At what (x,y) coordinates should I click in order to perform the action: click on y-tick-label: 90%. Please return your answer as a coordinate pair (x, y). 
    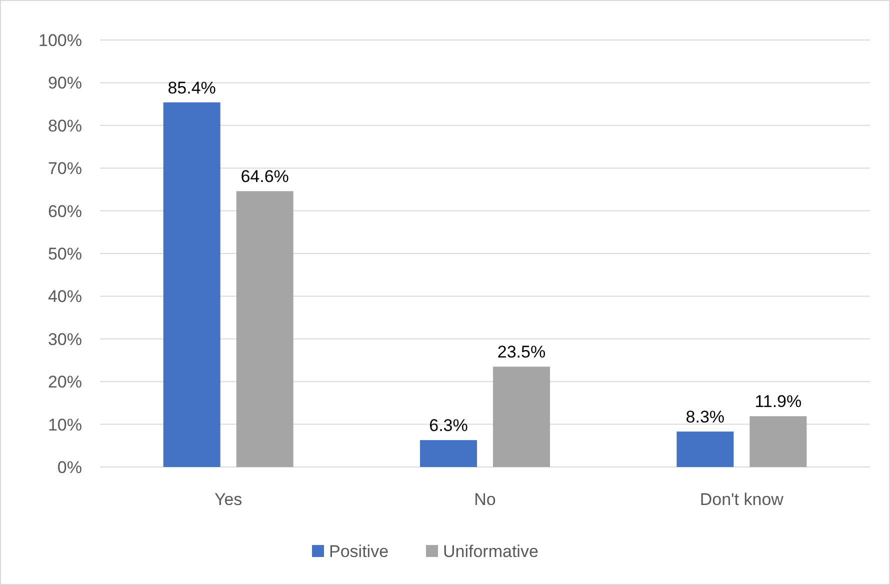
    Looking at the image, I should click on (65, 83).